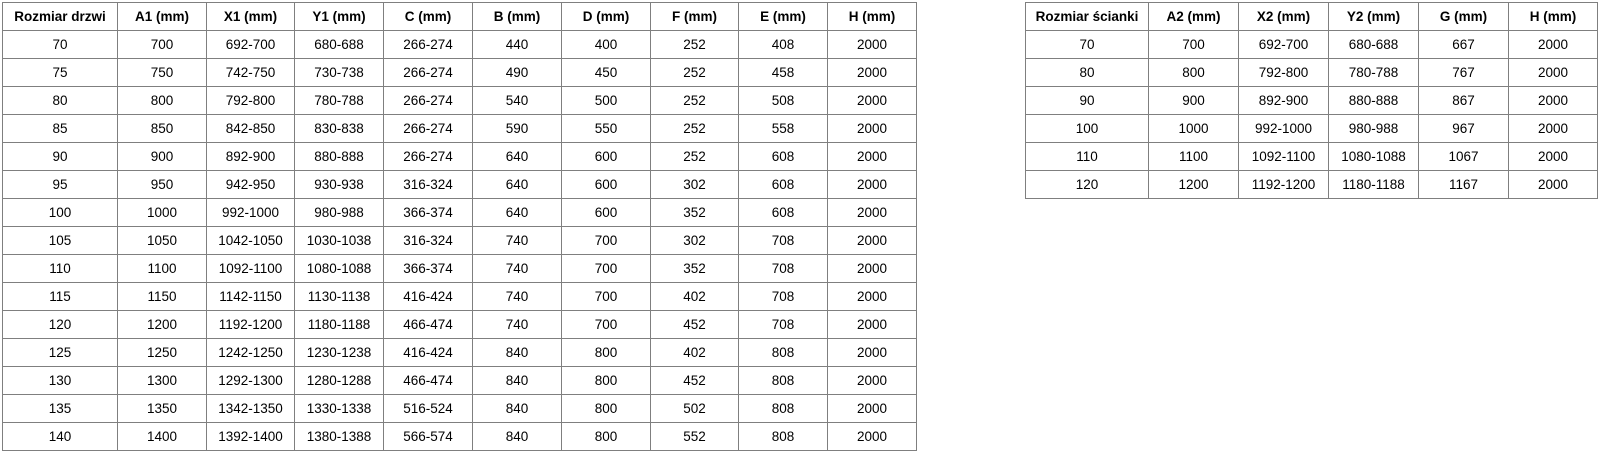 This screenshot has height=459, width=1600. What do you see at coordinates (1193, 156) in the screenshot?
I see `table-cell: 1100` at bounding box center [1193, 156].